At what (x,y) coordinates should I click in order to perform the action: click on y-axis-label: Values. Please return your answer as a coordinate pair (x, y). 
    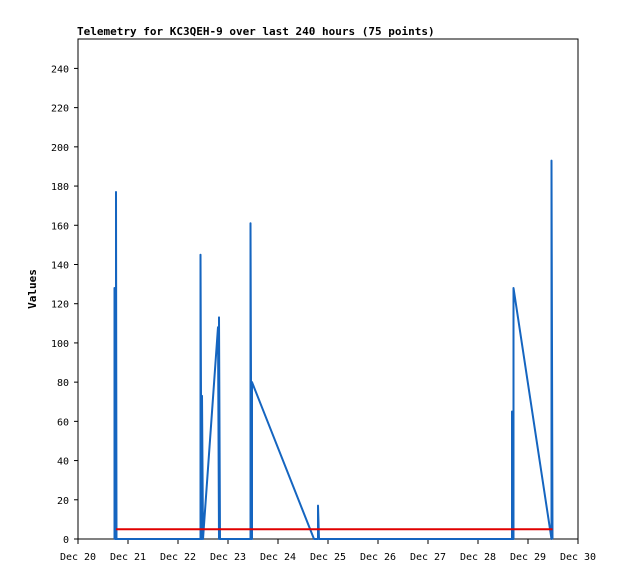
    Looking at the image, I should click on (32, 289).